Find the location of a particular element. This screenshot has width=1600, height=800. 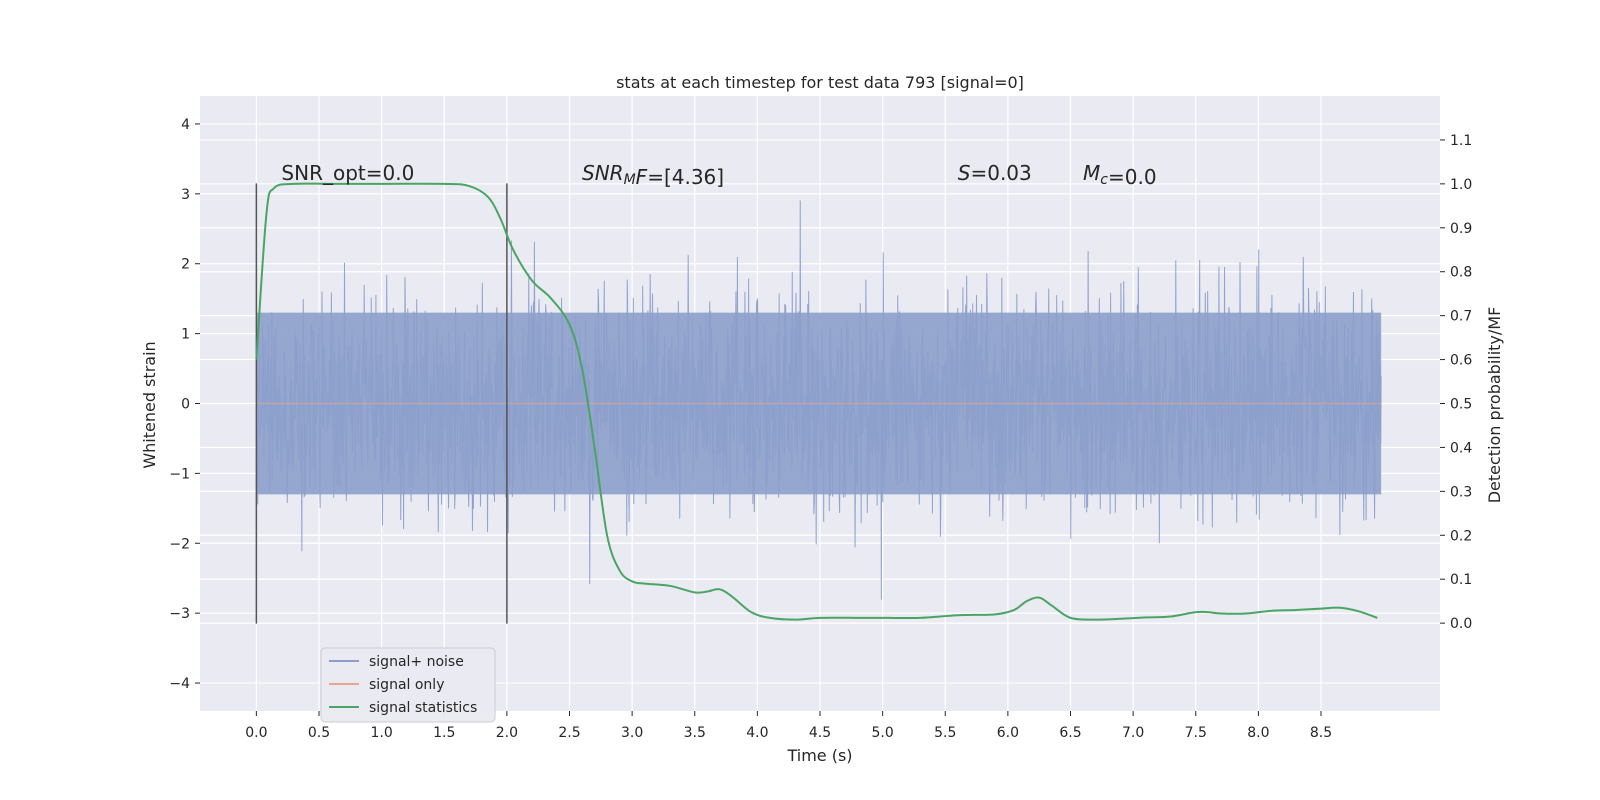

y-right-tick-label: 0.7 is located at coordinates (1461, 317).